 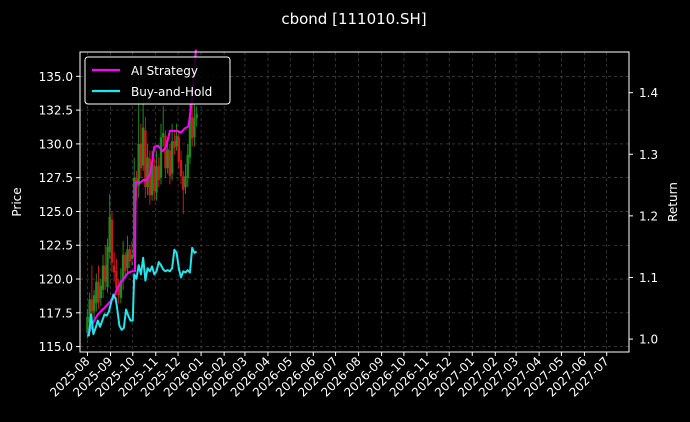 What do you see at coordinates (56, 212) in the screenshot?
I see `left-tick-label: 125.0` at bounding box center [56, 212].